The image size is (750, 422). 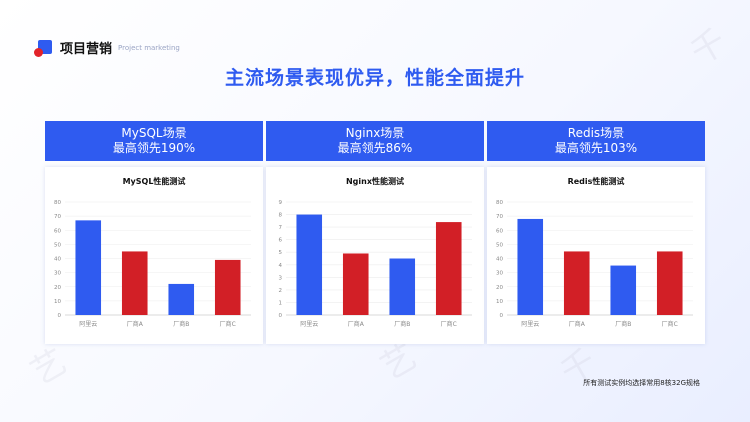 What do you see at coordinates (154, 133) in the screenshot?
I see `panel-scenario: MySQL场景` at bounding box center [154, 133].